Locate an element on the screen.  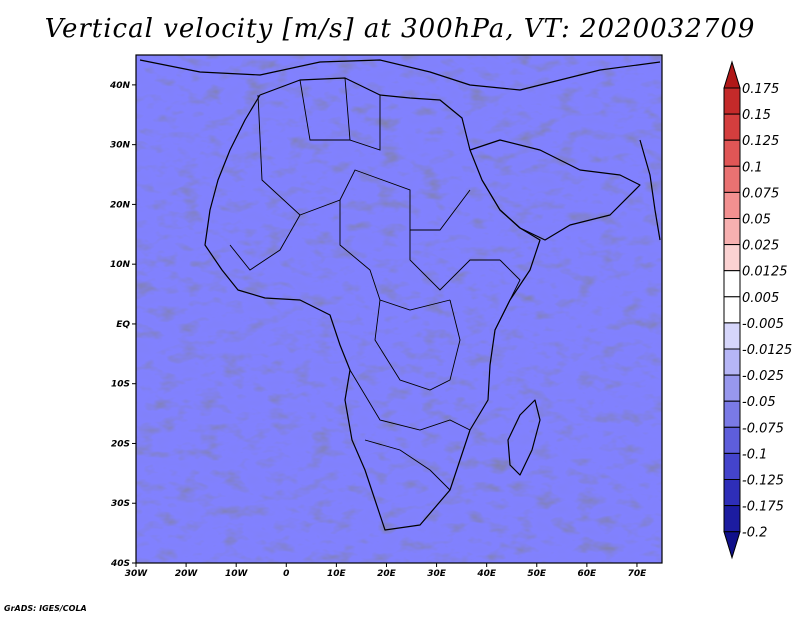
lon-tick-label: 40E is located at coordinates (486, 574).